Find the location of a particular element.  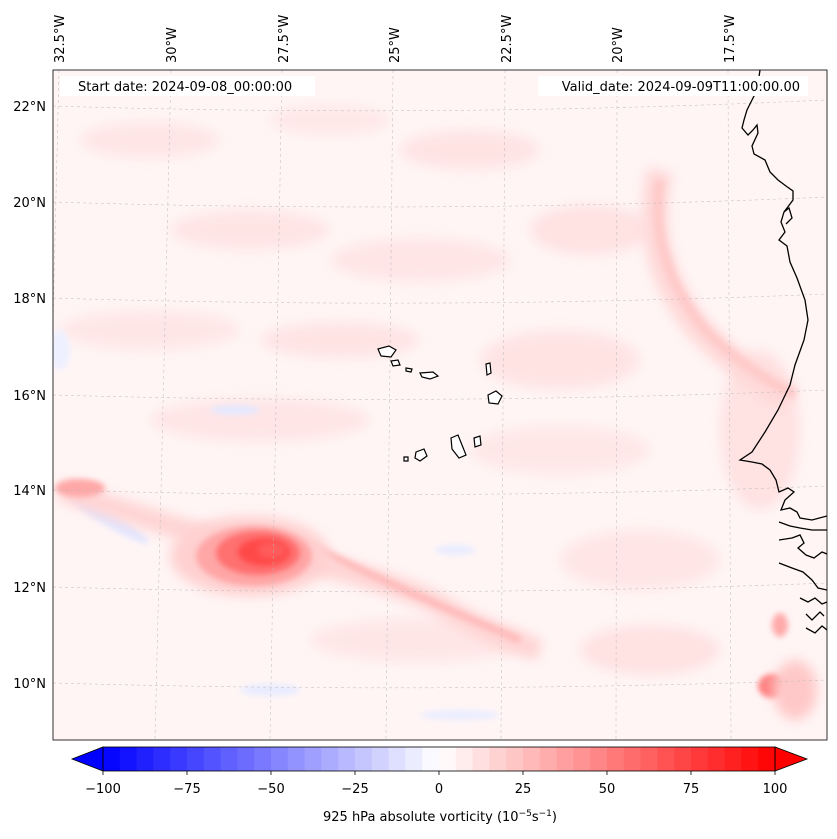

island-fogo is located at coordinates (421, 455).